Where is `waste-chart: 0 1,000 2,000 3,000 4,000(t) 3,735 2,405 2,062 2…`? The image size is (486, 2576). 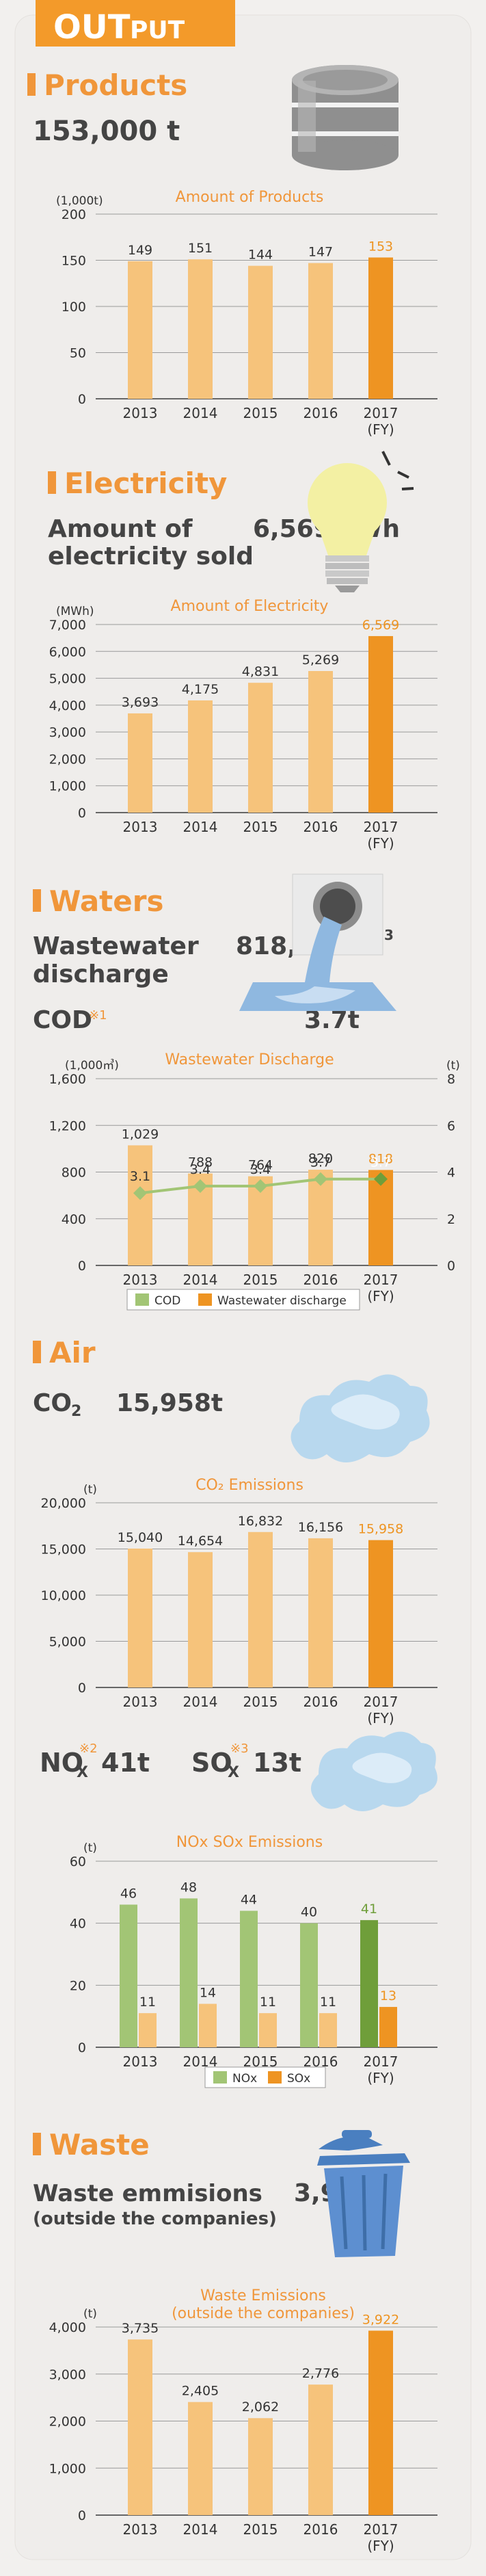 waste-chart: 0 1,000 2,000 3,000 4,000(t) 3,735 2,405 2,062 2… is located at coordinates (243, 2430).